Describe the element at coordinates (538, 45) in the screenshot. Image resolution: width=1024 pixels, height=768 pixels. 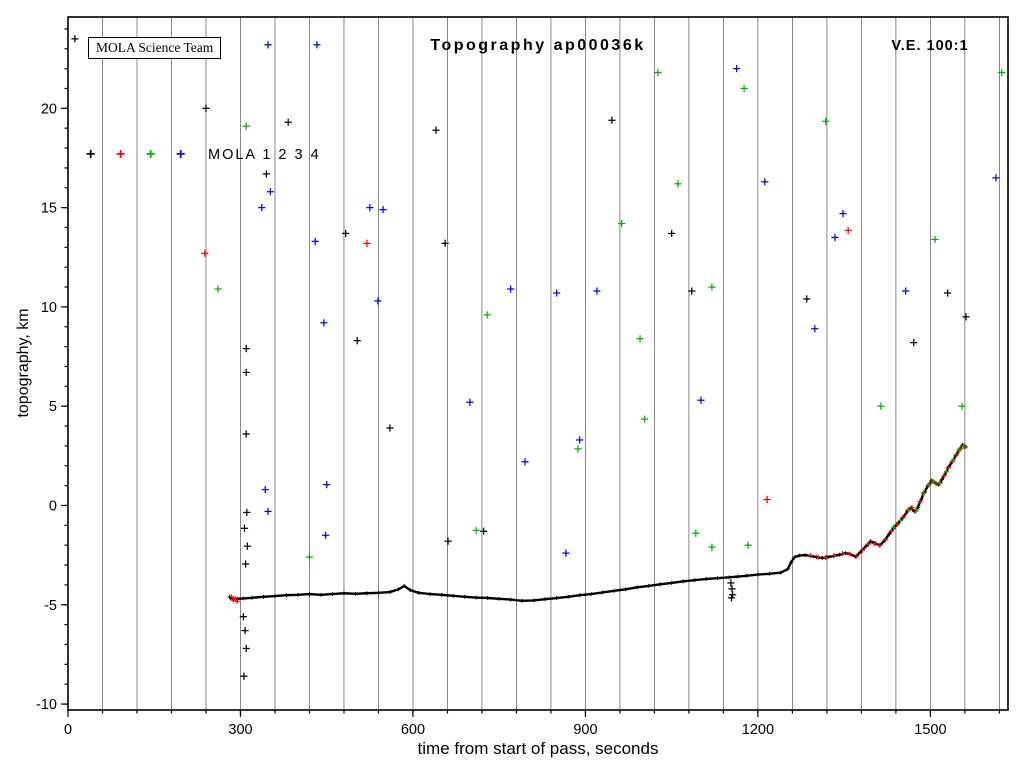
I see `chart-title: Topography ap00036k` at that location.